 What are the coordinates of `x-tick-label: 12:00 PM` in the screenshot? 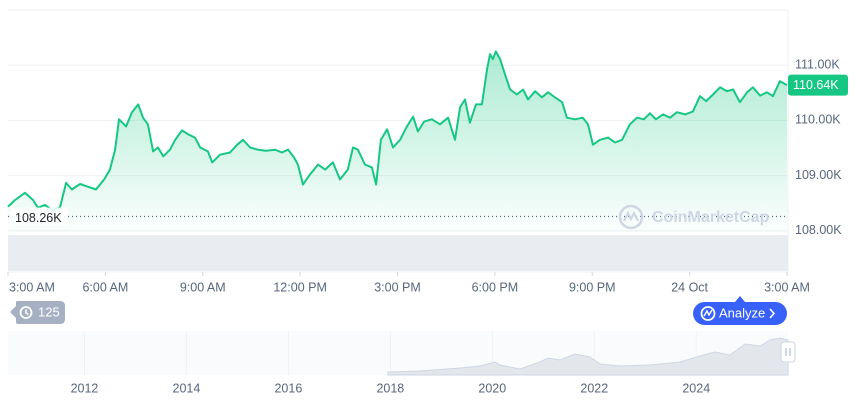 It's located at (300, 287).